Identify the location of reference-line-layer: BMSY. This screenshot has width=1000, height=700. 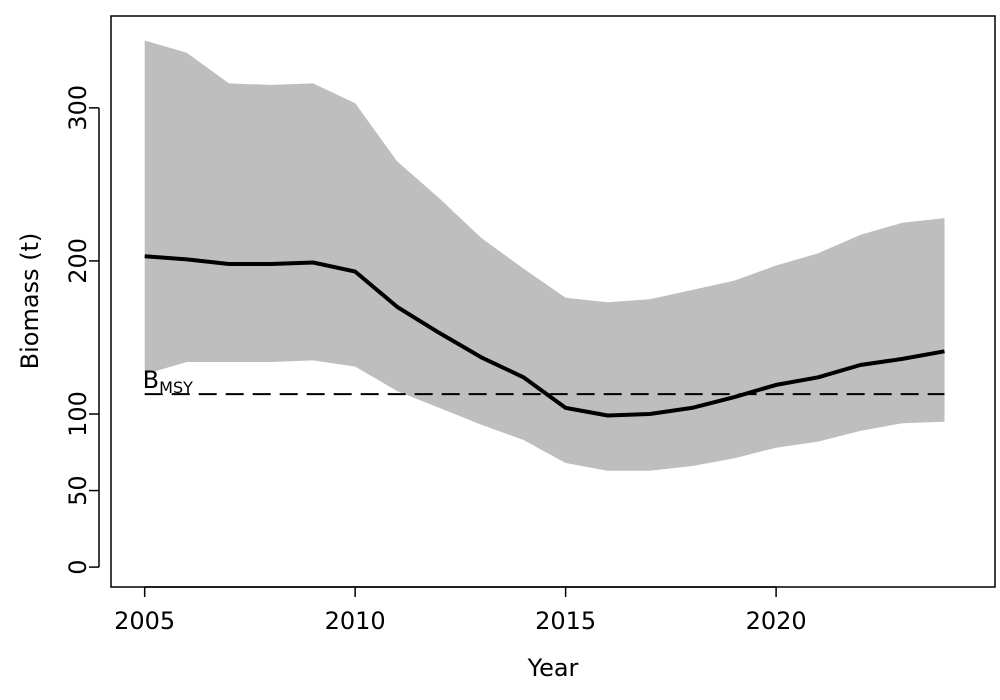
(544, 381).